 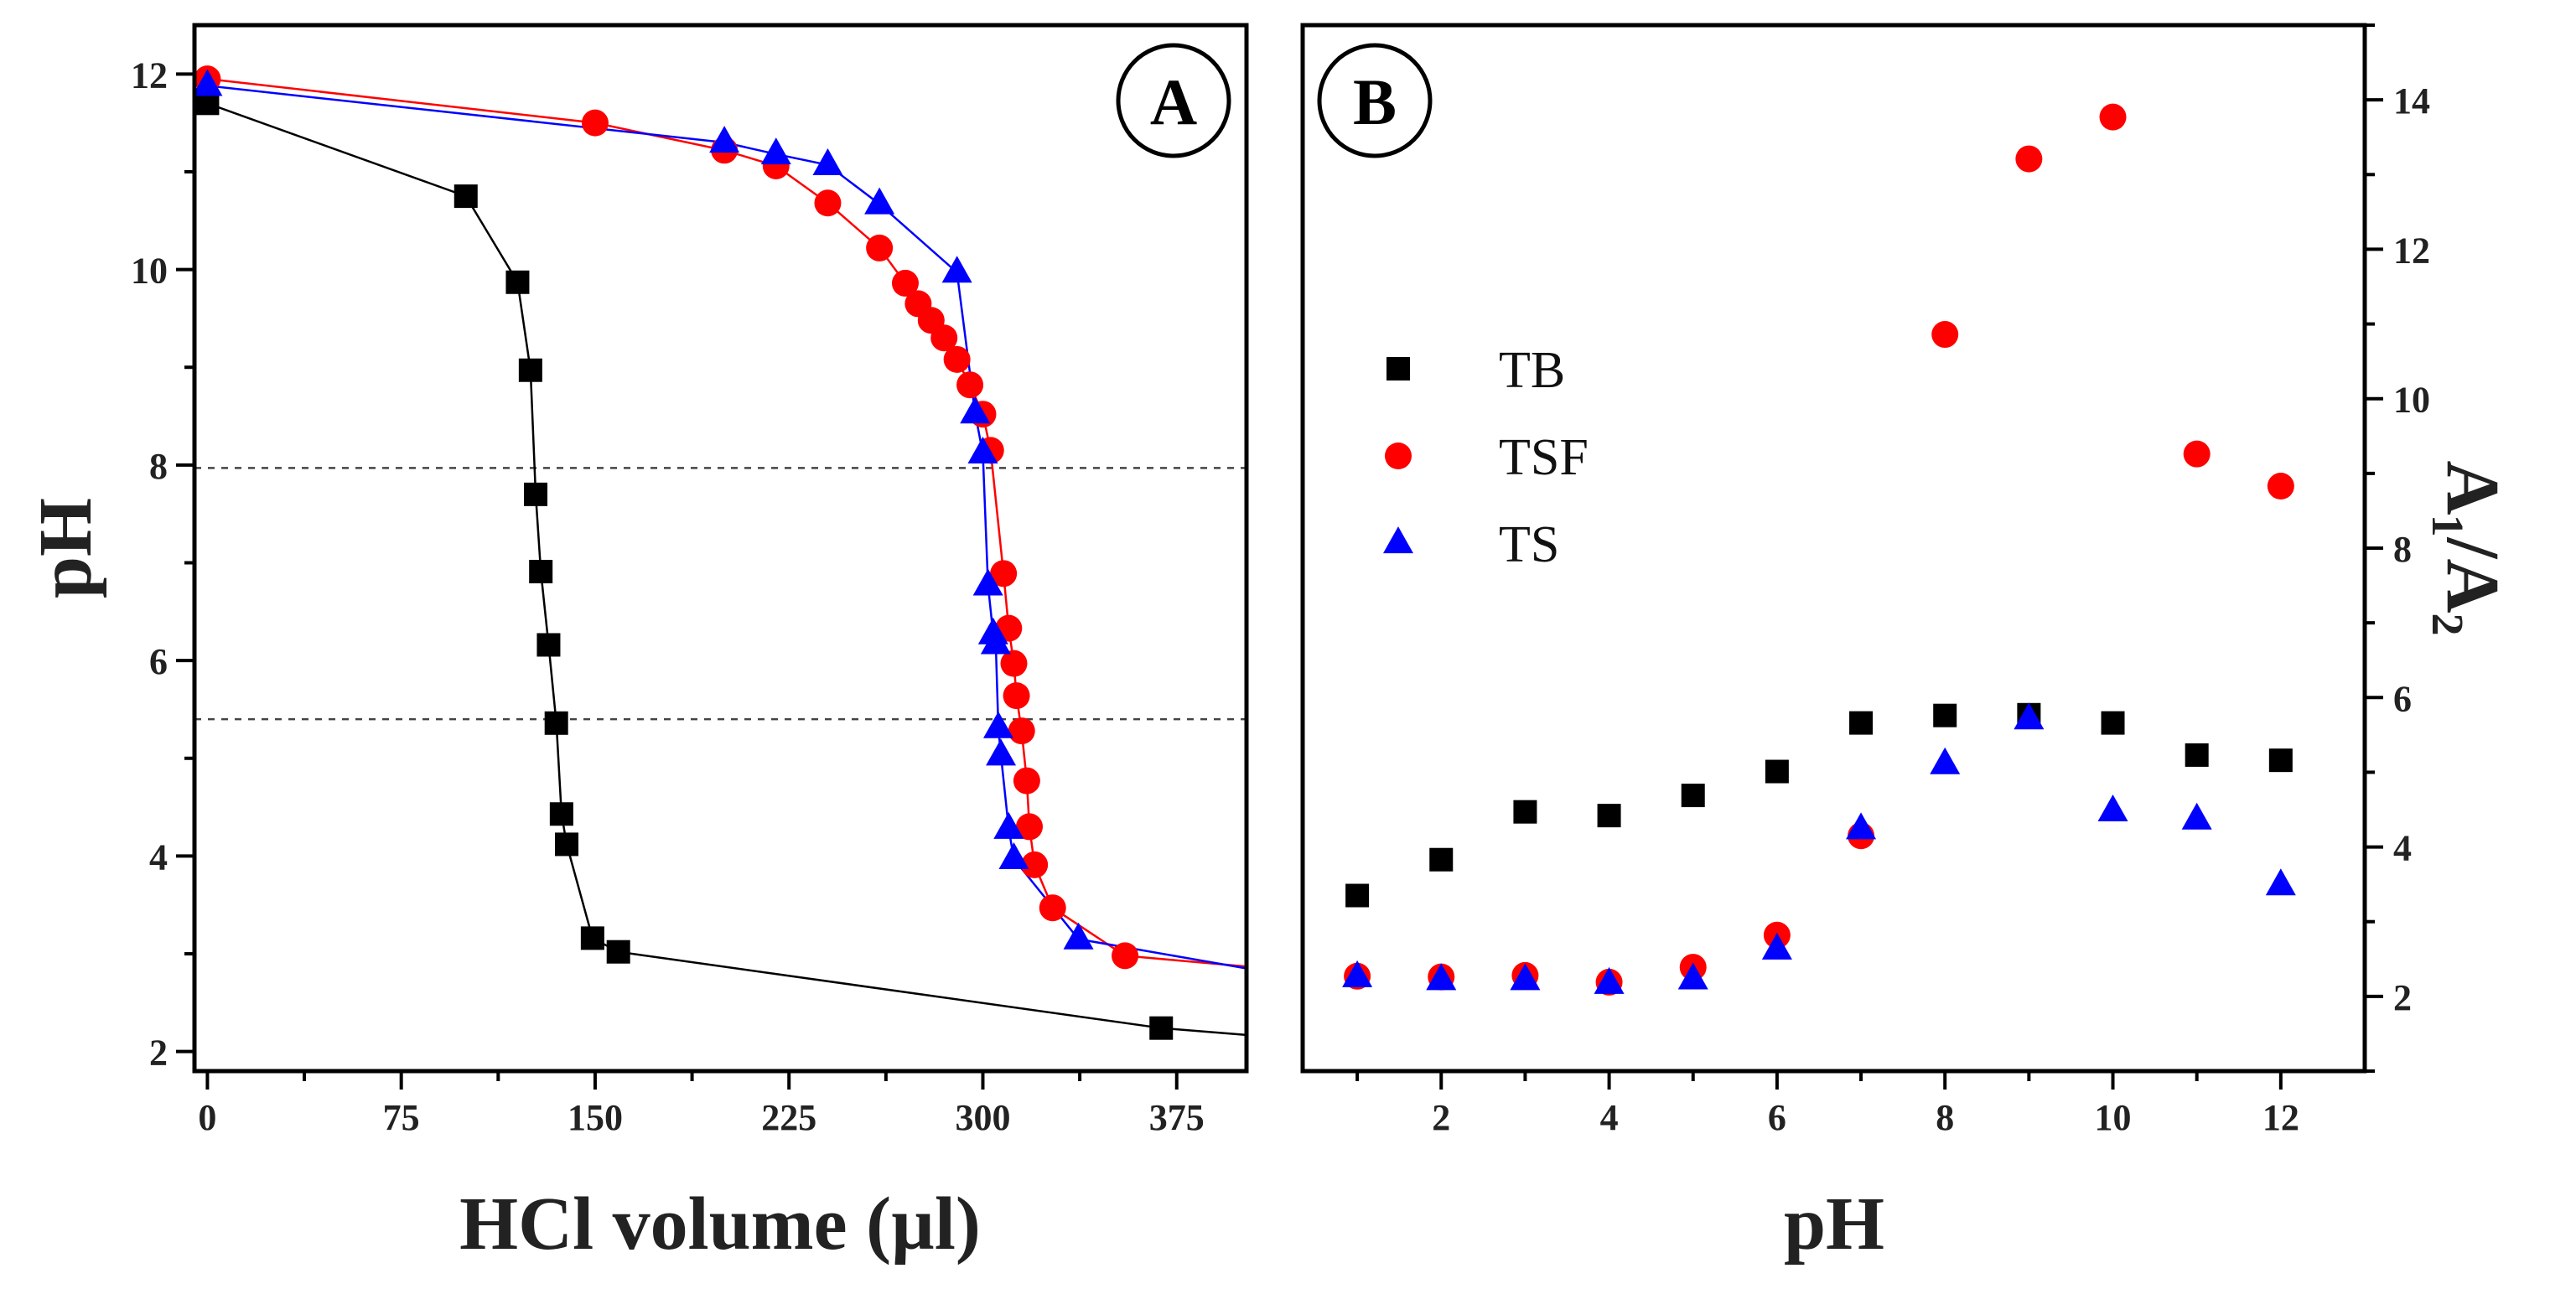 What do you see at coordinates (2402, 998) in the screenshot?
I see `panel-b-y-tick-label: 2` at bounding box center [2402, 998].